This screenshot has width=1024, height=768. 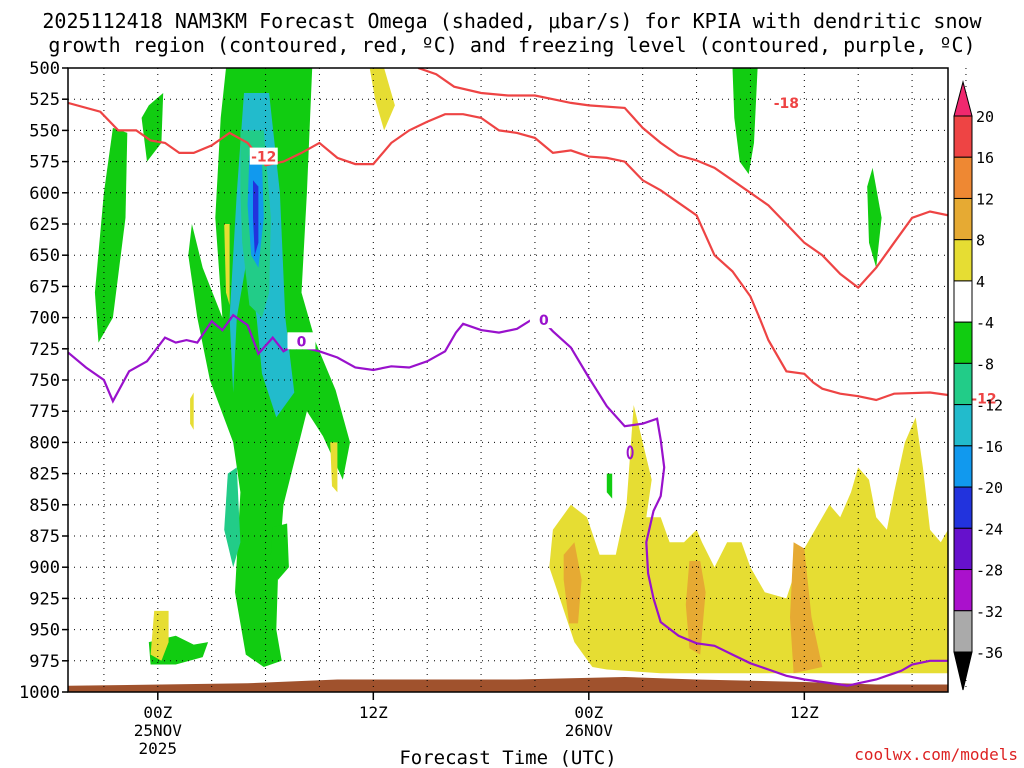 I want to click on y-tick-label: 750, so click(x=44, y=381).